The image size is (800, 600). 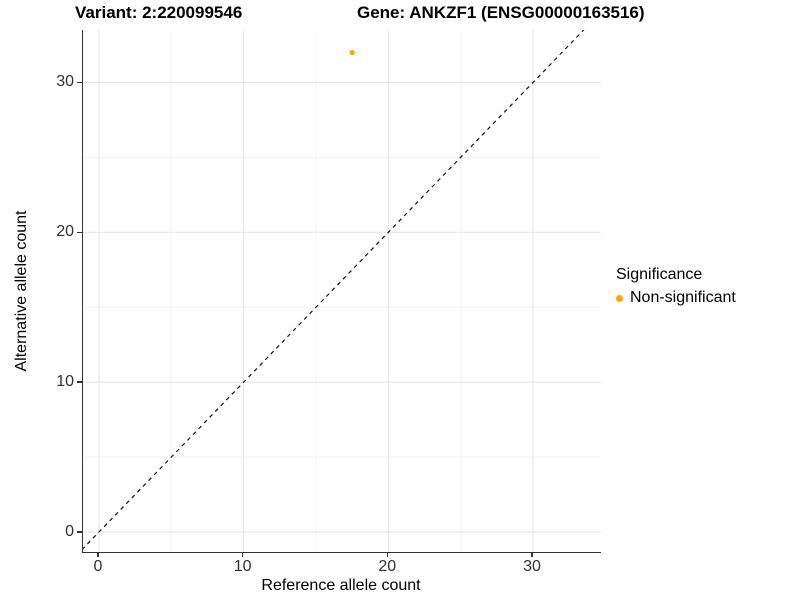 What do you see at coordinates (659, 274) in the screenshot?
I see `legend-title: Significance` at bounding box center [659, 274].